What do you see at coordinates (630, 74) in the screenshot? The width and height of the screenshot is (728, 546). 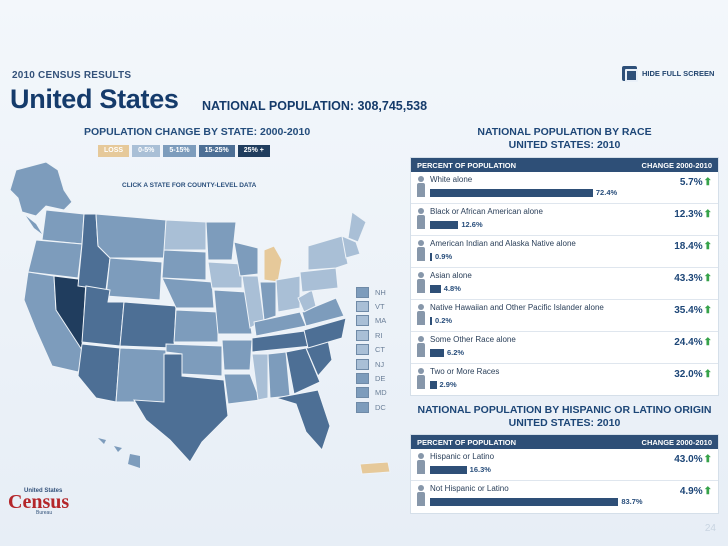 I see `fullscreen-icon` at bounding box center [630, 74].